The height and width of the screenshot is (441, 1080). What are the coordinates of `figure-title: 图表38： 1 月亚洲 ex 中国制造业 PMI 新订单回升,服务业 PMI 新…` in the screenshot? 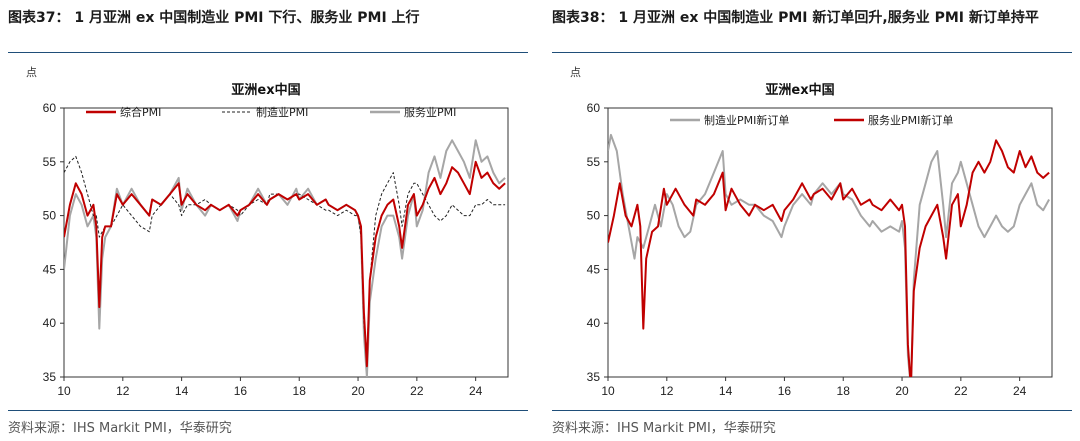 It's located at (795, 18).